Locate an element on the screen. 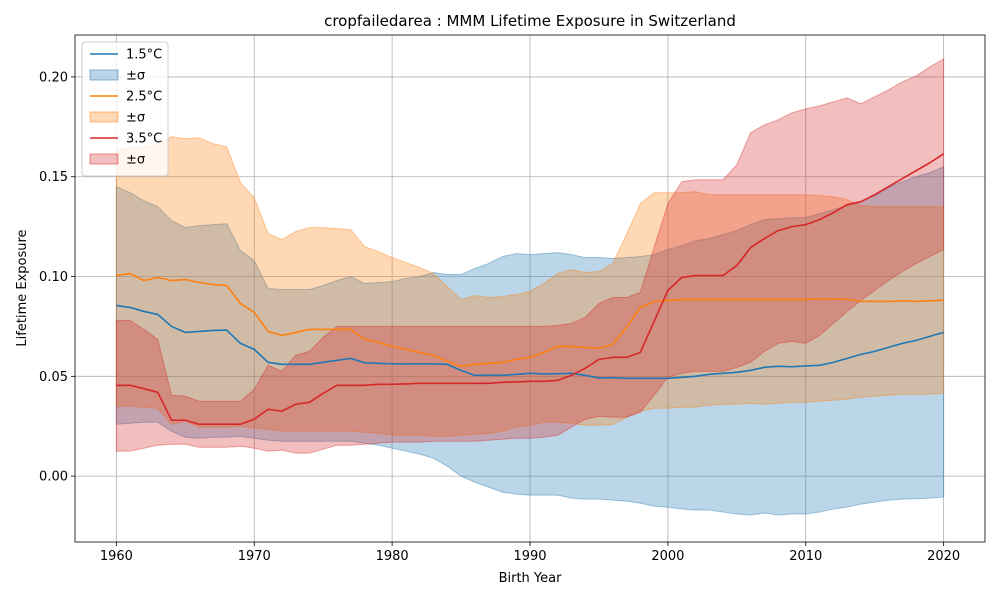 This screenshot has height=600, width=1000. y-axis-ticks: 0.00 0.05 0.10 0.15 0.20 is located at coordinates (57, 277).